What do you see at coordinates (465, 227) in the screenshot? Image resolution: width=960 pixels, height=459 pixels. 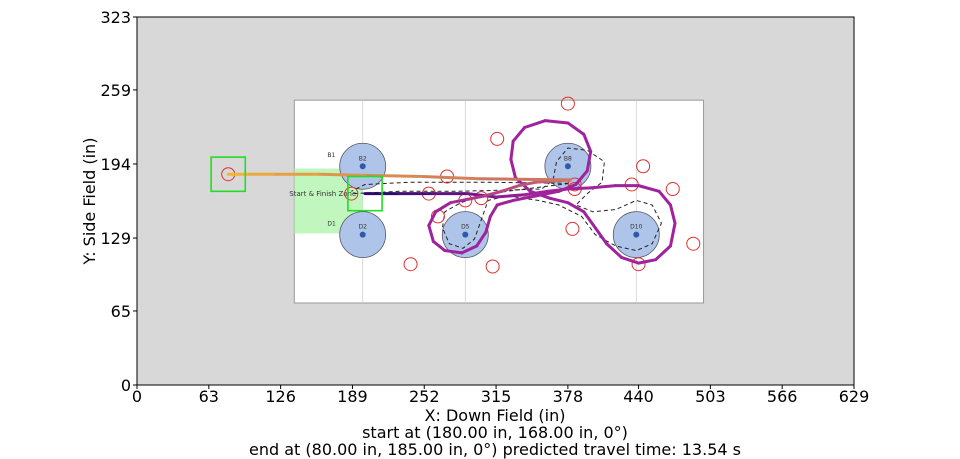 I see `field-marker-label: D5` at bounding box center [465, 227].